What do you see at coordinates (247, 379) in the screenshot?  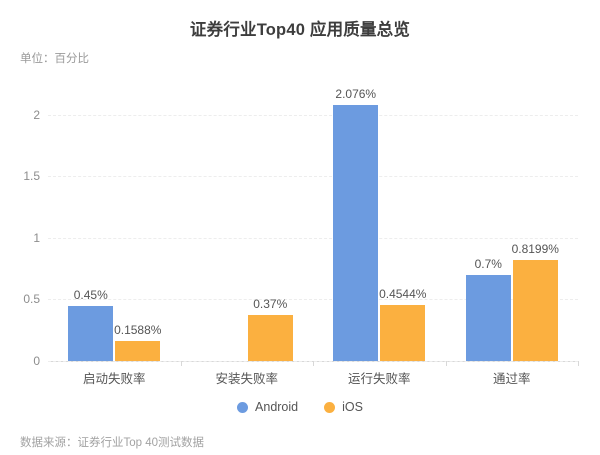 I see `x-axis-category-label: 安装失败率` at bounding box center [247, 379].